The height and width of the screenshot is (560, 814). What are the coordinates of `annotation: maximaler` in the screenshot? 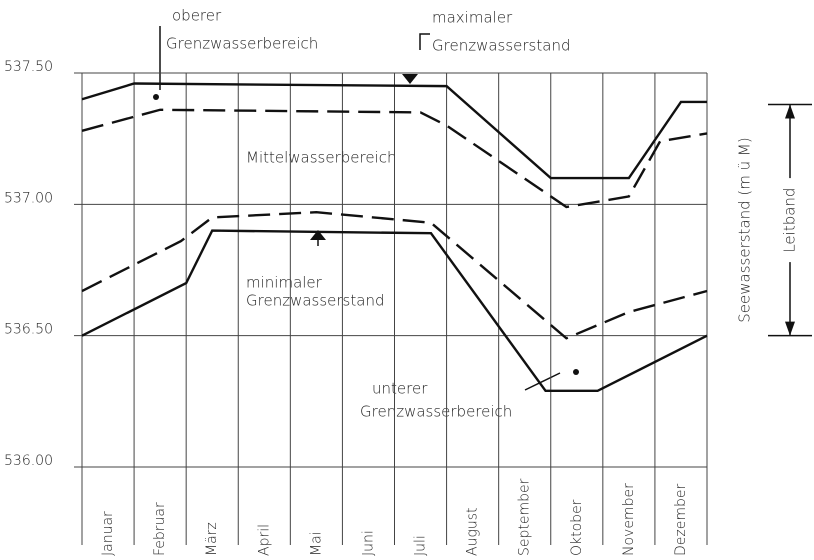 It's located at (472, 18).